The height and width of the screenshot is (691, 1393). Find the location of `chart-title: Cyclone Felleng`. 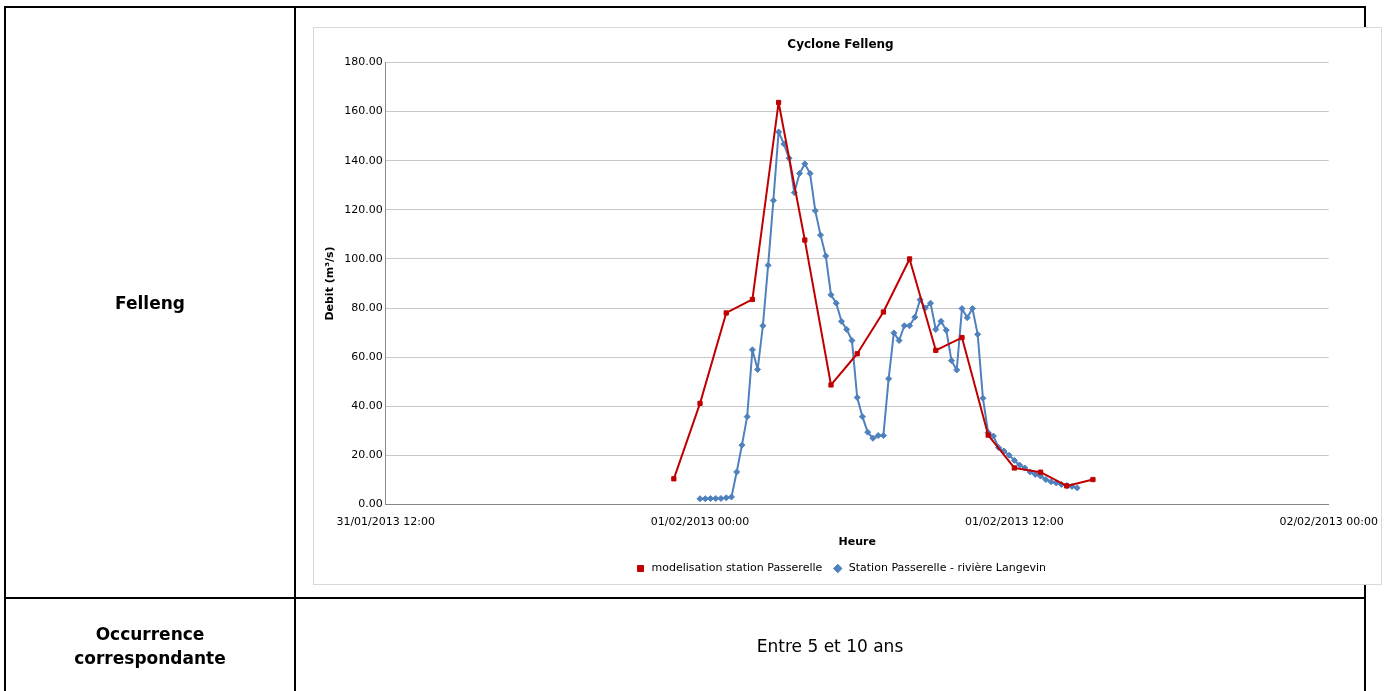

chart-title: Cyclone Felleng is located at coordinates (840, 44).